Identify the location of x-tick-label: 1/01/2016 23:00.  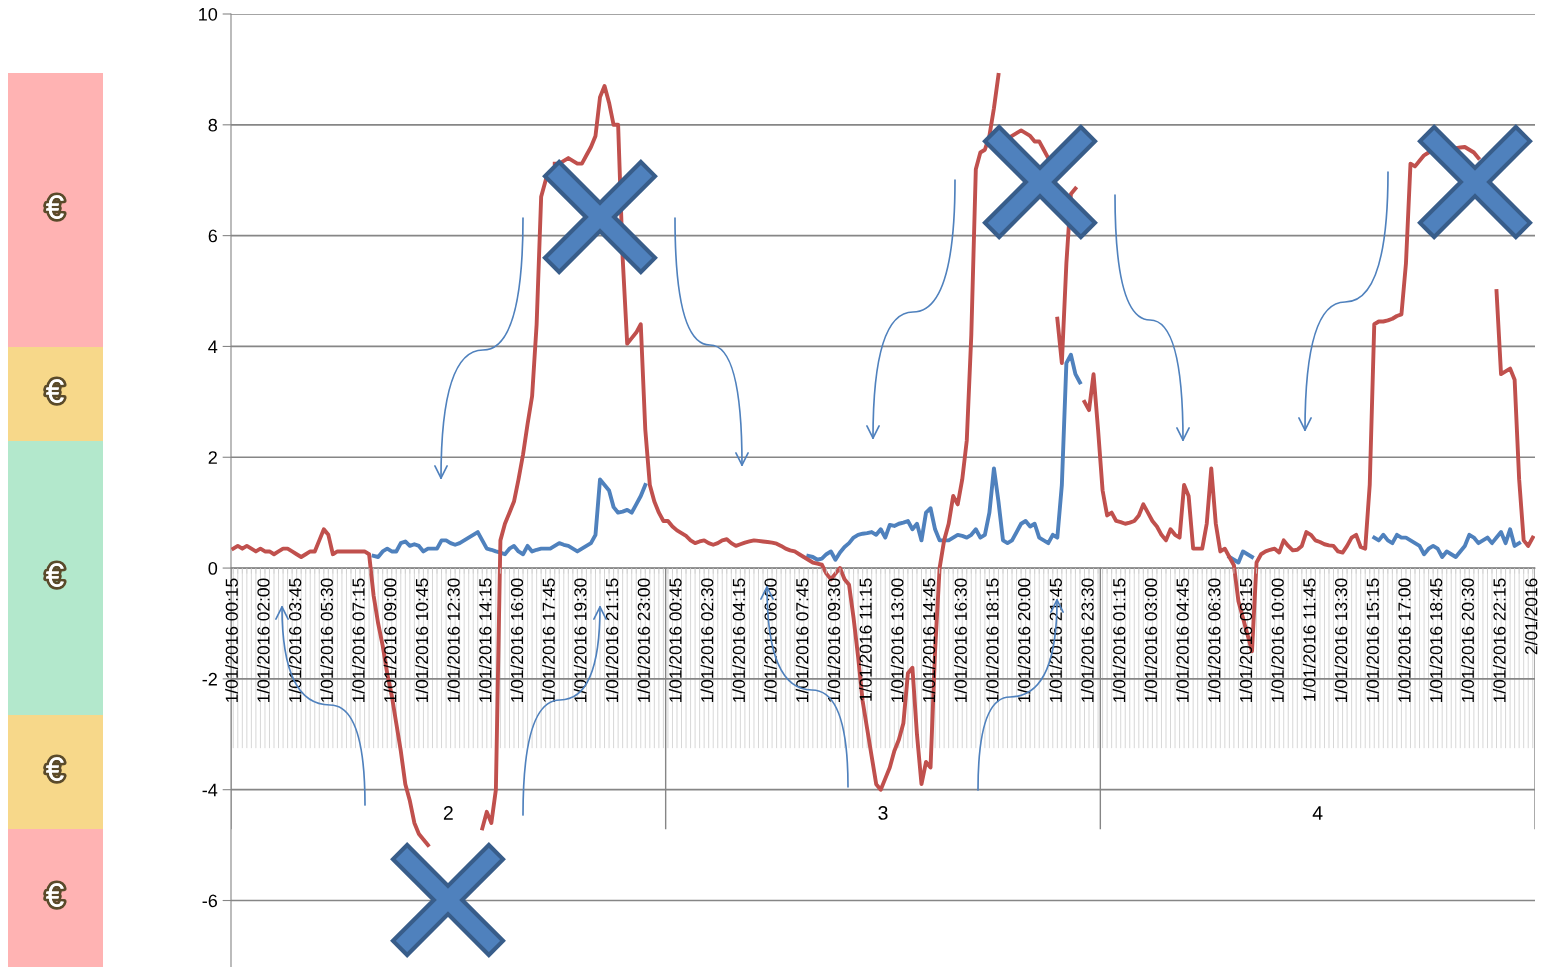
(643, 640).